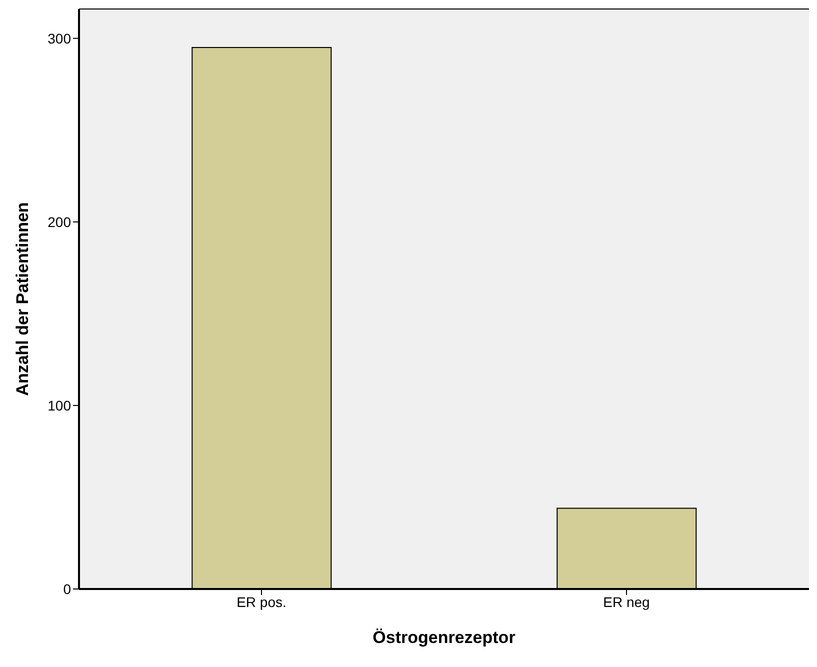 This screenshot has width=817, height=667. What do you see at coordinates (67, 588) in the screenshot?
I see `y-tick-label: 0` at bounding box center [67, 588].